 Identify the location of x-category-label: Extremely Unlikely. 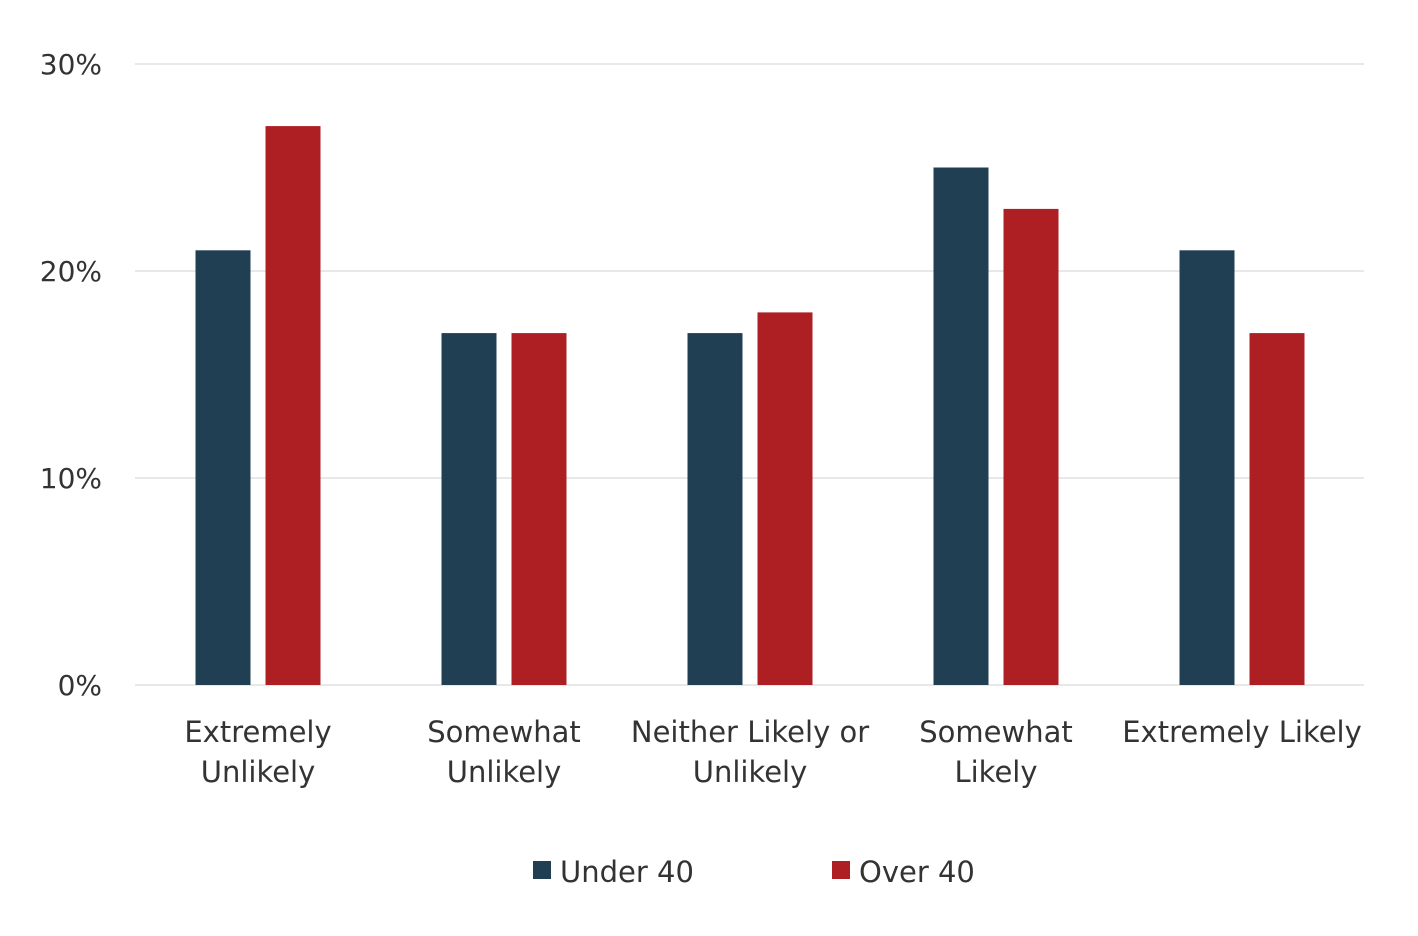
(257, 752).